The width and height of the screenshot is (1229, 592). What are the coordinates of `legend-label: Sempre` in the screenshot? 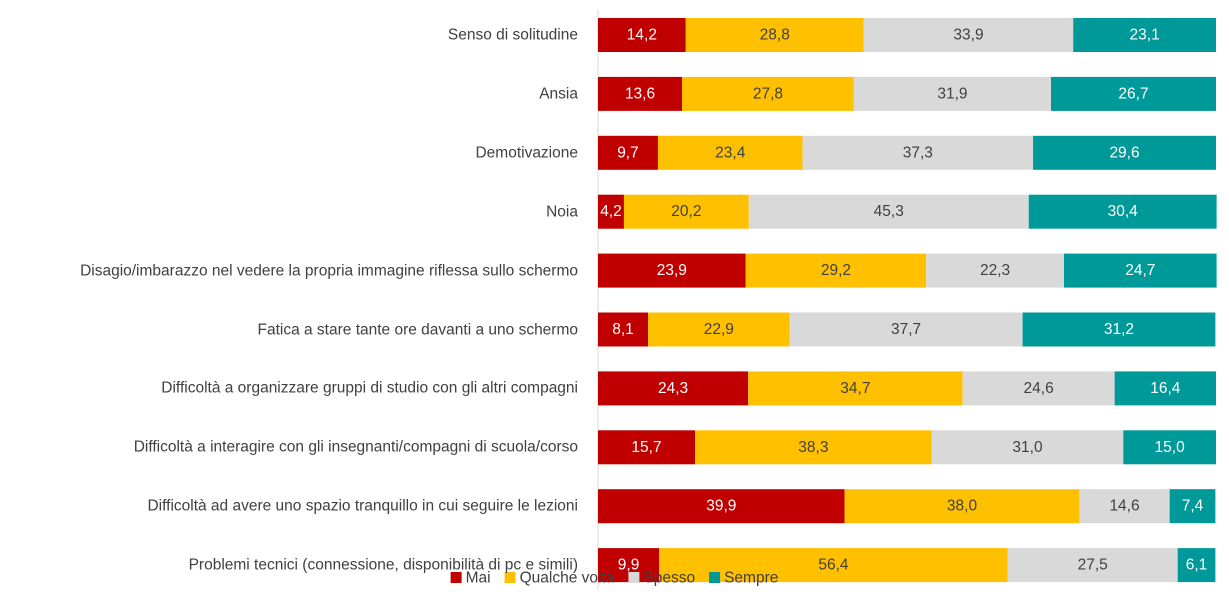 It's located at (751, 578).